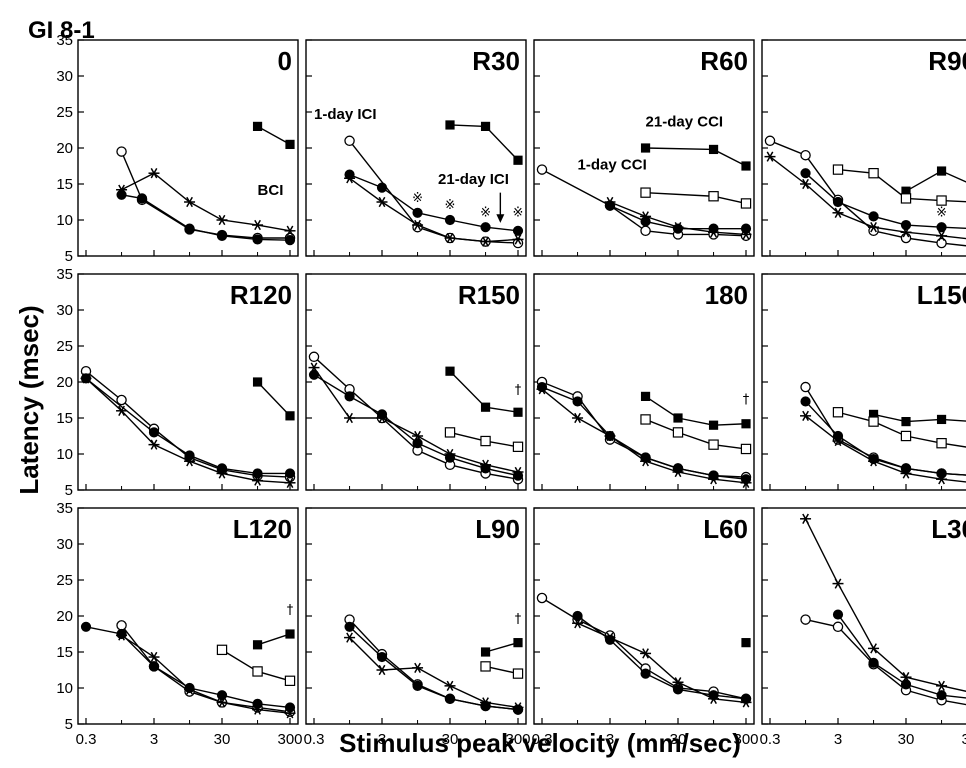 The width and height of the screenshot is (966, 768). What do you see at coordinates (644, 148) in the screenshot?
I see `panel-r60: R60 21-day CCI 1-day CCI` at bounding box center [644, 148].